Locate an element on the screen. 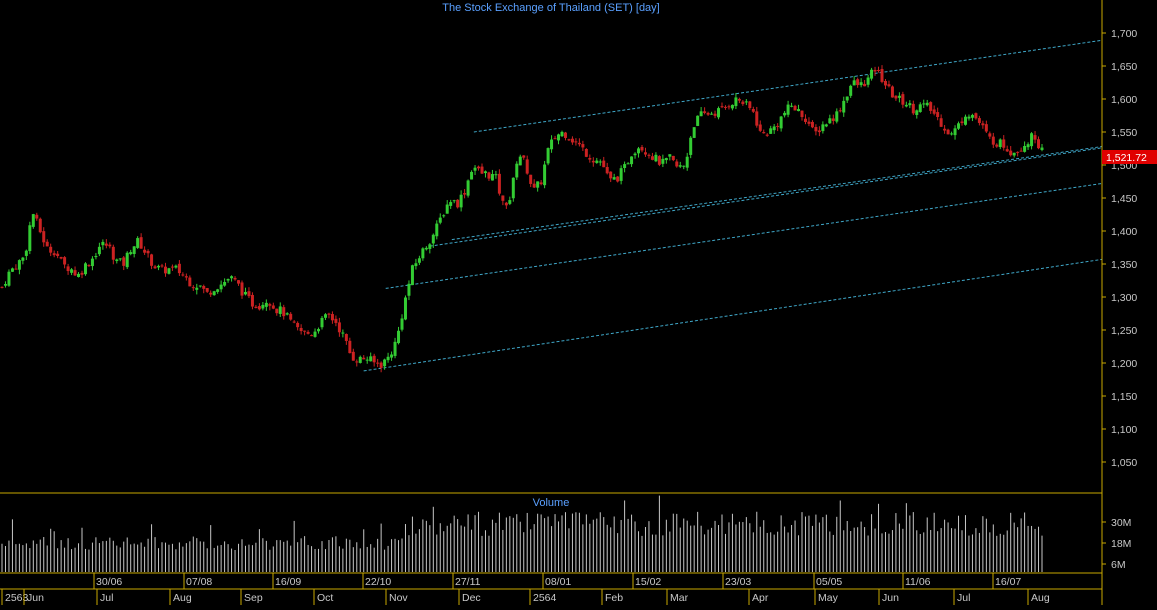  date-label: 23/03 is located at coordinates (738, 582).